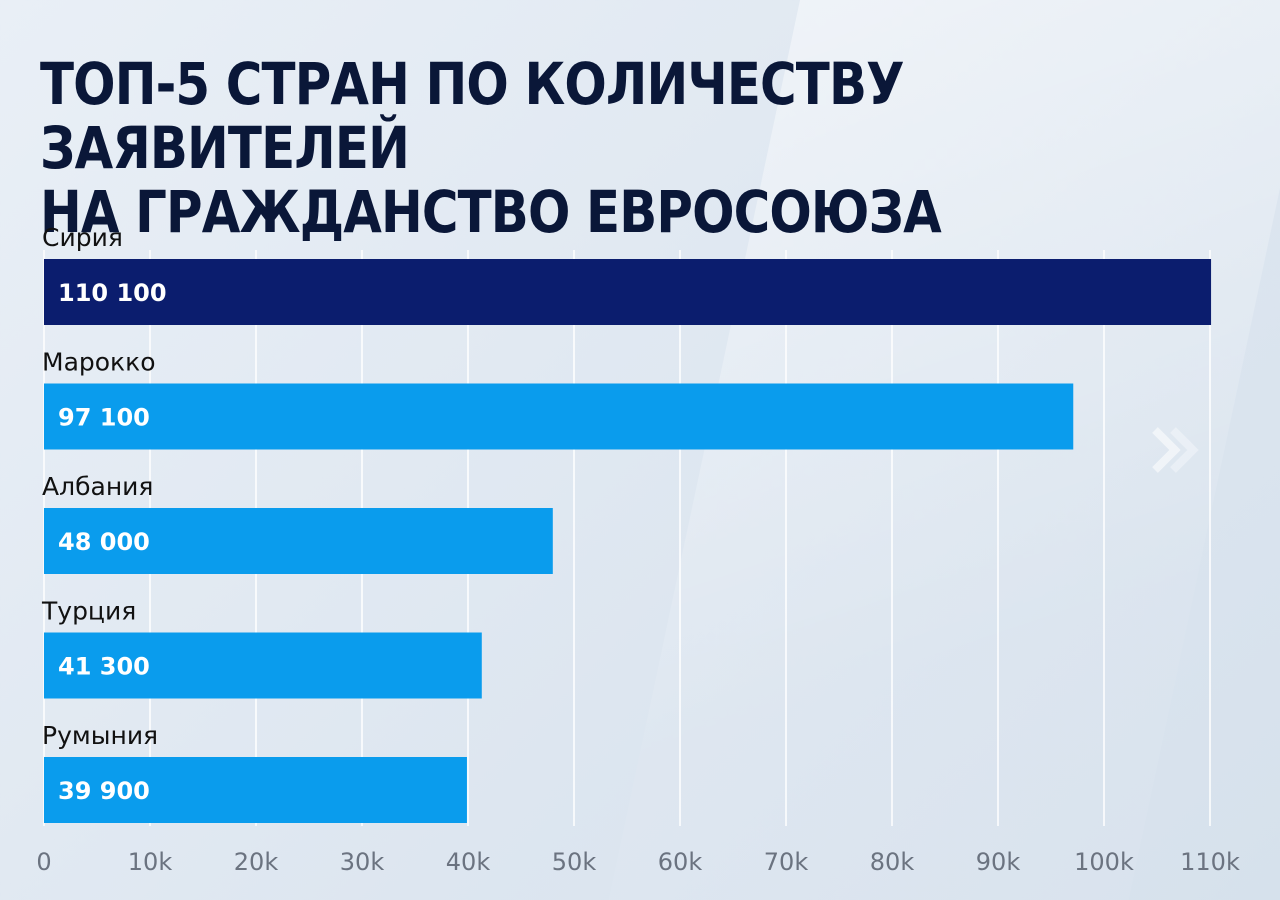 This screenshot has width=1280, height=900. What do you see at coordinates (82, 237) in the screenshot?
I see `category-label: Сирия` at bounding box center [82, 237].